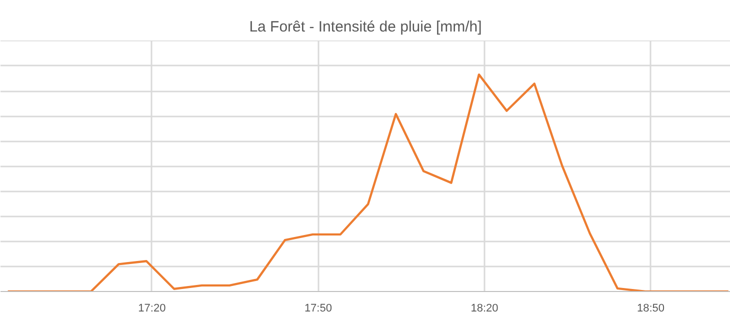 Image resolution: width=730 pixels, height=324 pixels. Describe the element at coordinates (365, 27) in the screenshot. I see `chart-title: La Forêt - Intensité de pluie [mm/h]` at that location.